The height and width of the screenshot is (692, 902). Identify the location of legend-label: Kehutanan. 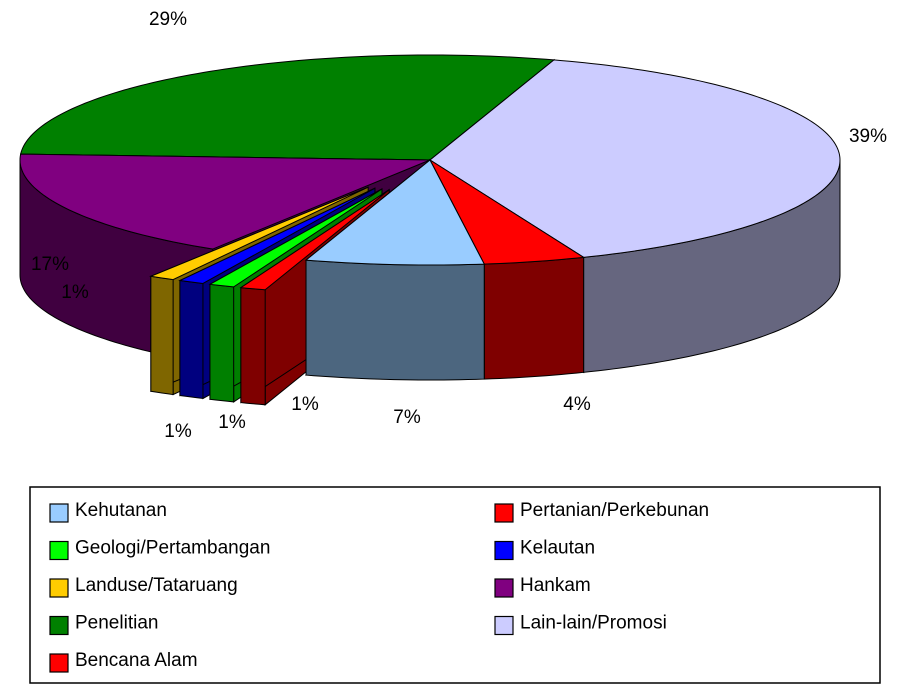
(121, 510).